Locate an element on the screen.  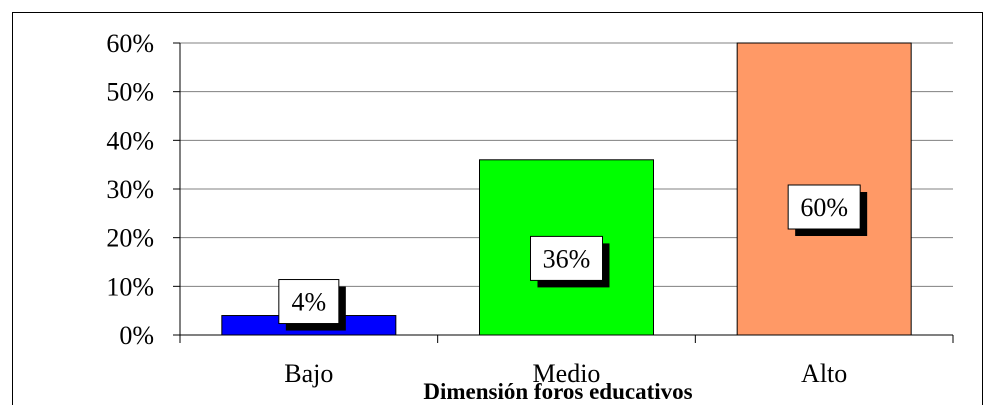
data-label-text: 4% is located at coordinates (308, 302).